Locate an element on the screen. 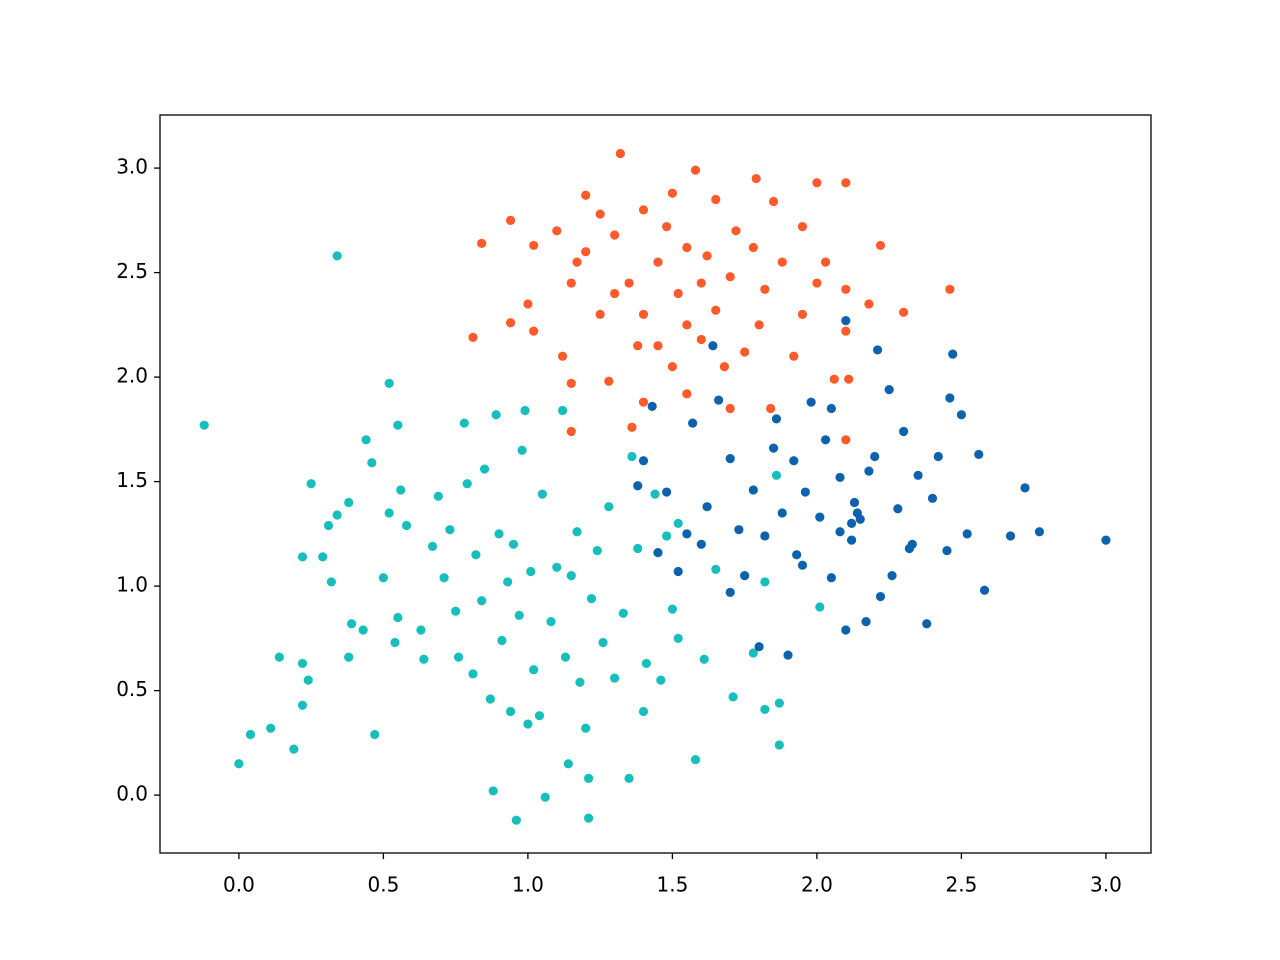  x-tick-label: 0.0 is located at coordinates (239, 885).